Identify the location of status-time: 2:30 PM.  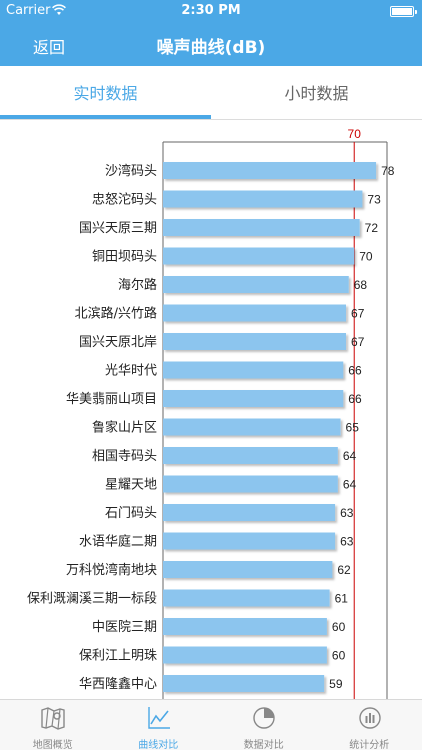
(211, 10).